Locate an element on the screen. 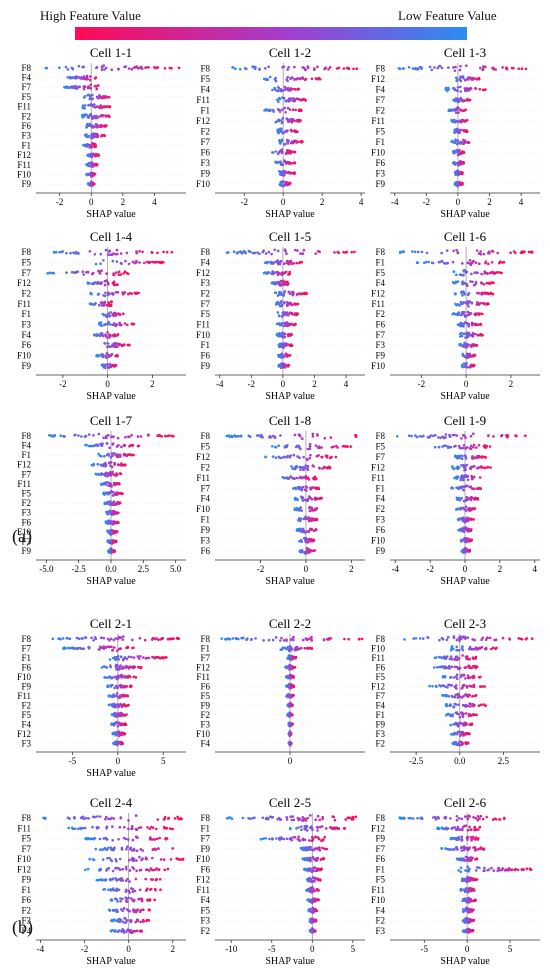 The height and width of the screenshot is (976, 550). feature-label: F4 is located at coordinates (205, 499).